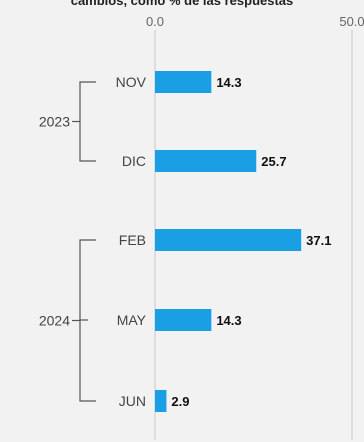 This screenshot has width=364, height=442. Describe the element at coordinates (132, 240) in the screenshot. I see `category-label: FEB` at that location.